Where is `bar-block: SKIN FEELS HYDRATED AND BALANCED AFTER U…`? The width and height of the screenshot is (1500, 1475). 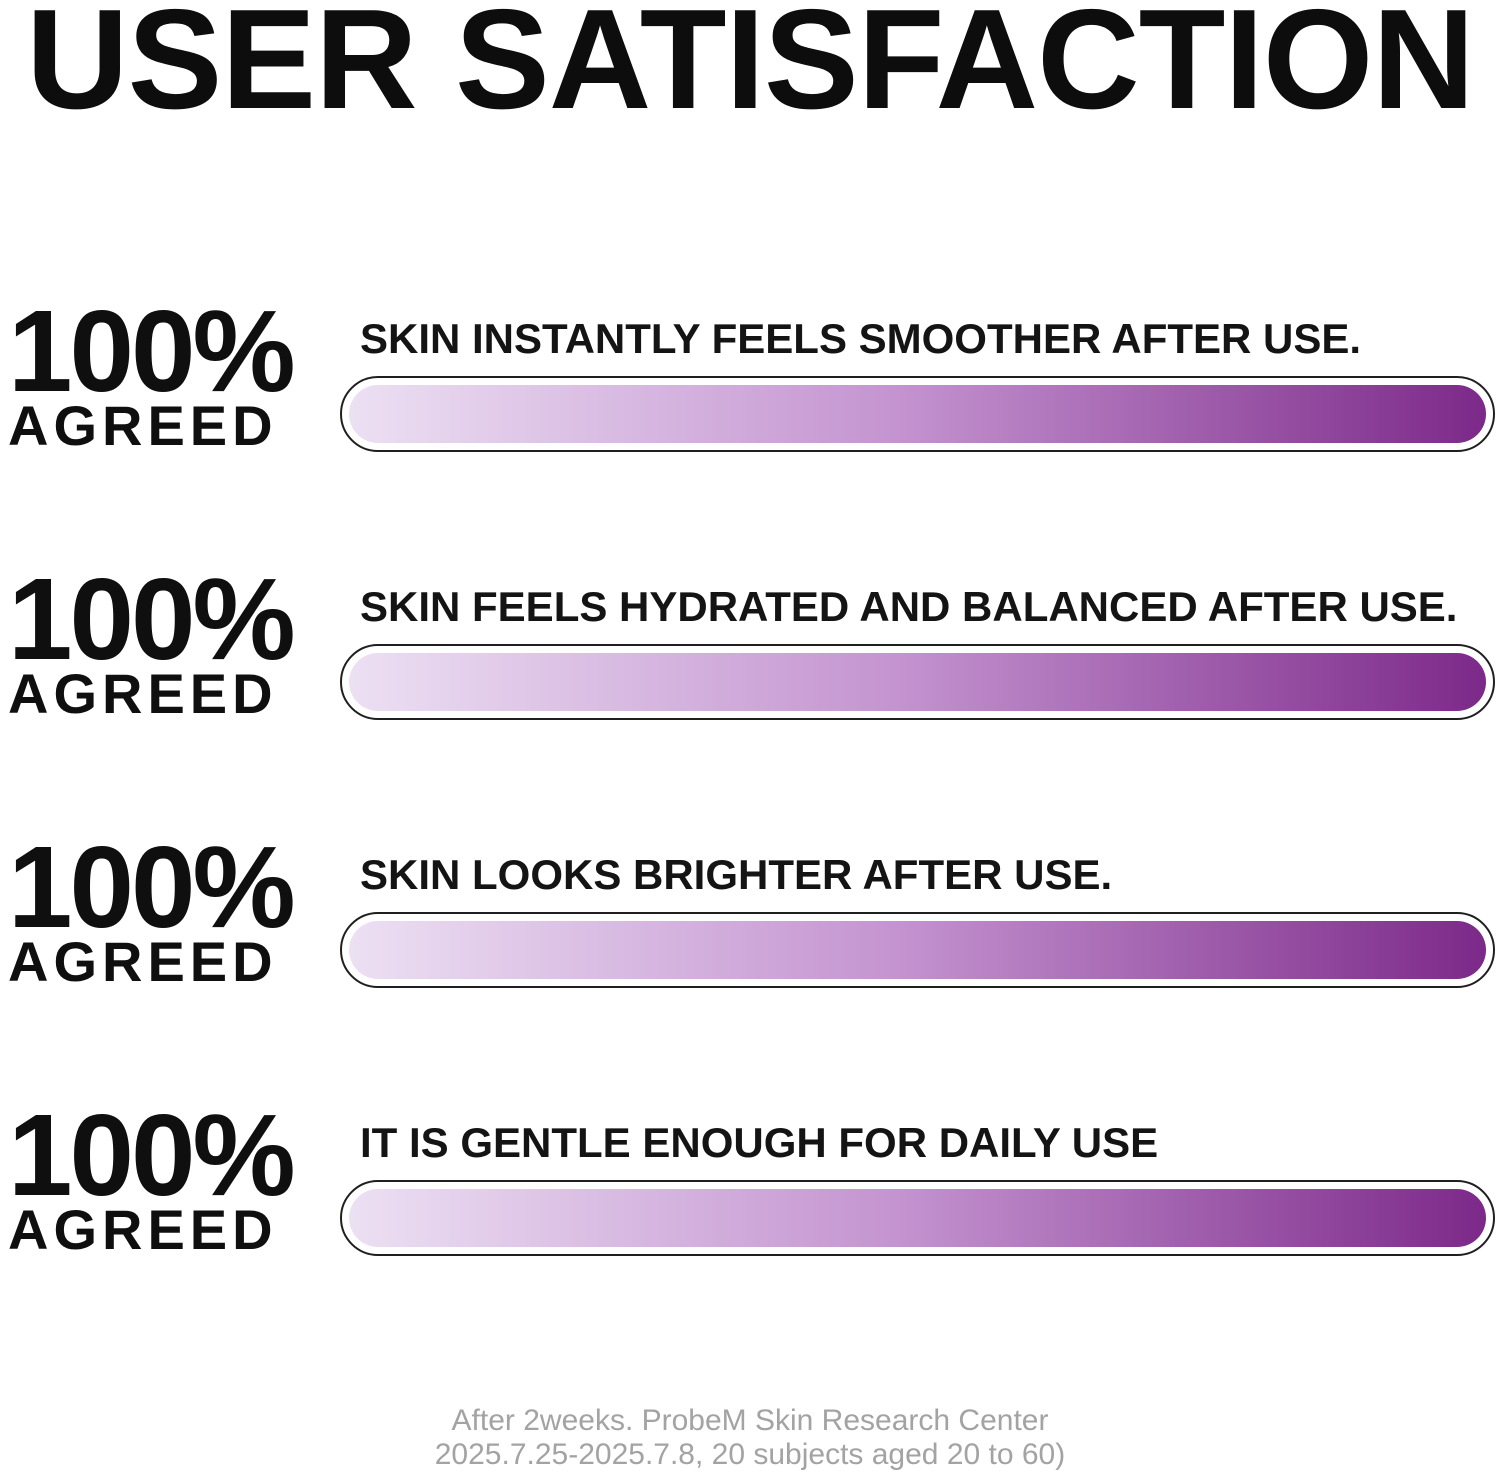
bar-block: SKIN FEELS HYDRATED AND BALANCED AFTER U… is located at coordinates (917, 679).